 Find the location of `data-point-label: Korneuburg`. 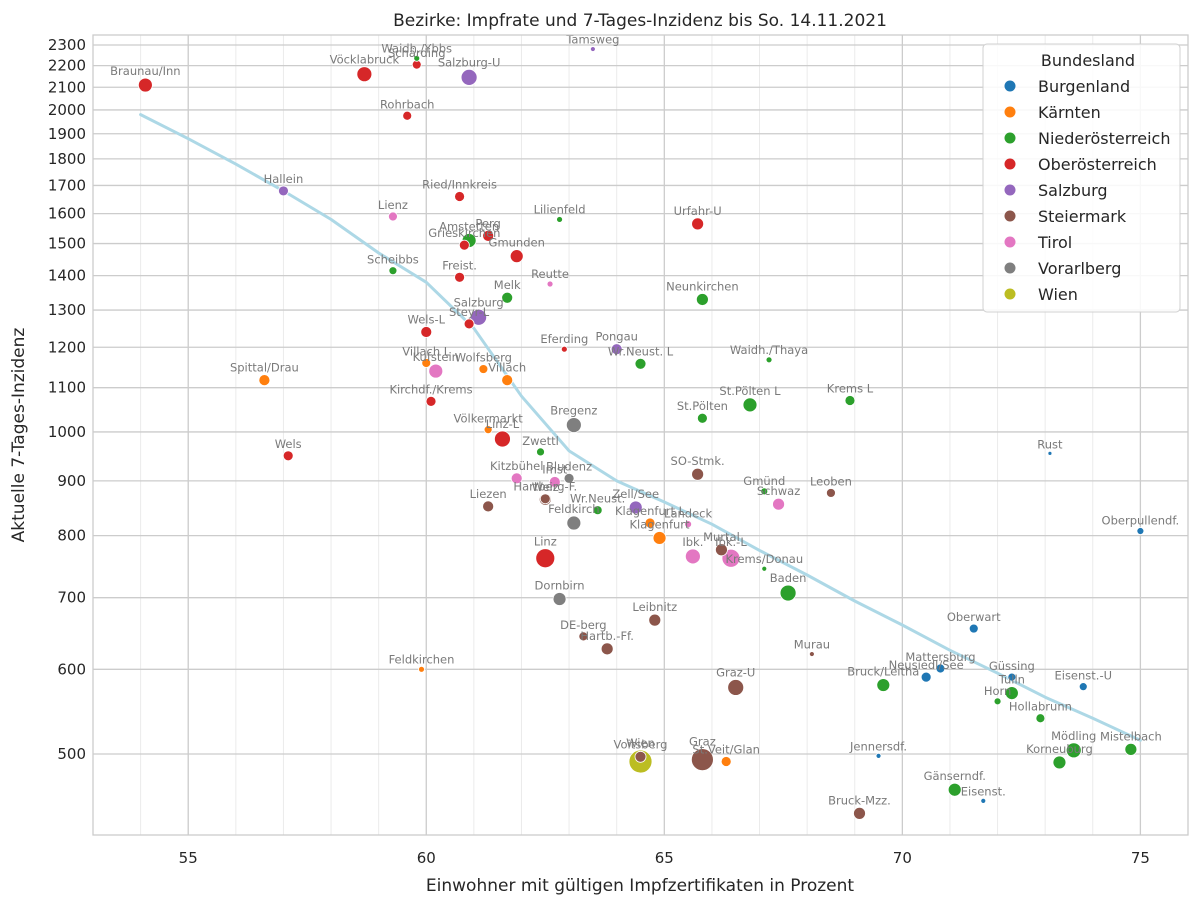

data-point-label: Korneuburg is located at coordinates (1059, 749).